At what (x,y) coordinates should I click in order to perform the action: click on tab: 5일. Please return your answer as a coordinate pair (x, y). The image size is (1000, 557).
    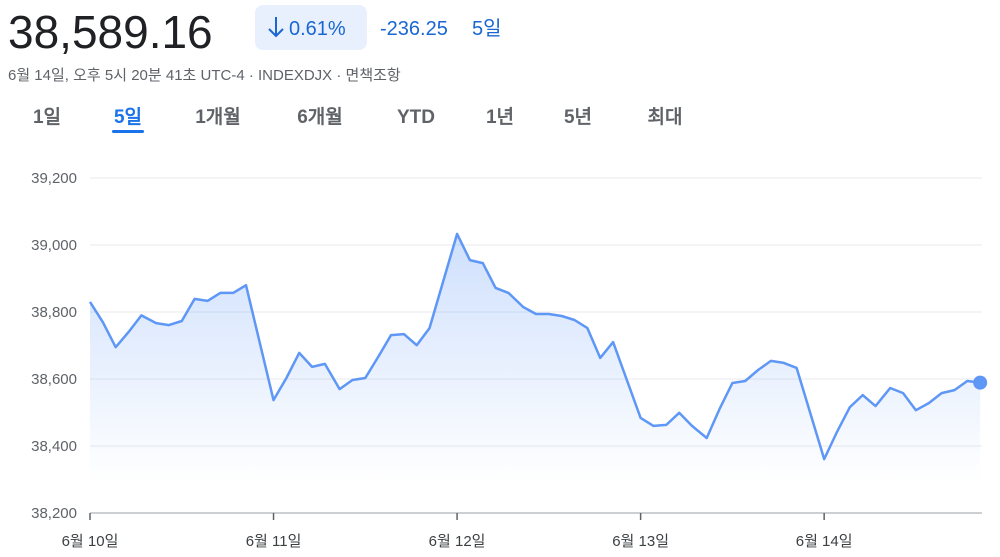
    Looking at the image, I should click on (128, 117).